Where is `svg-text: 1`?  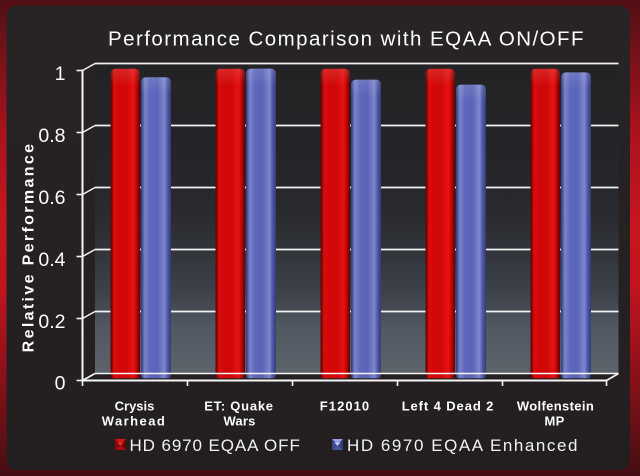 svg-text: 1 is located at coordinates (60, 74).